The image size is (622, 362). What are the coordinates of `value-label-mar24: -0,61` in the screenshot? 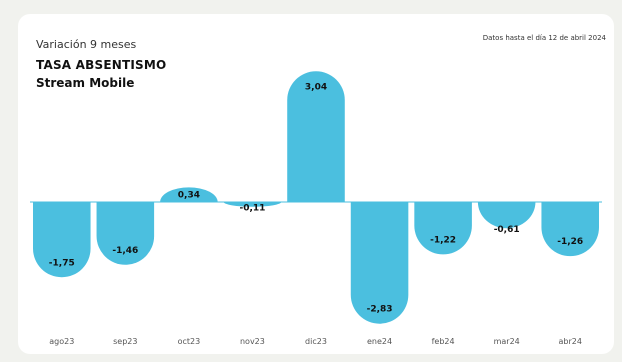 It's located at (507, 230).